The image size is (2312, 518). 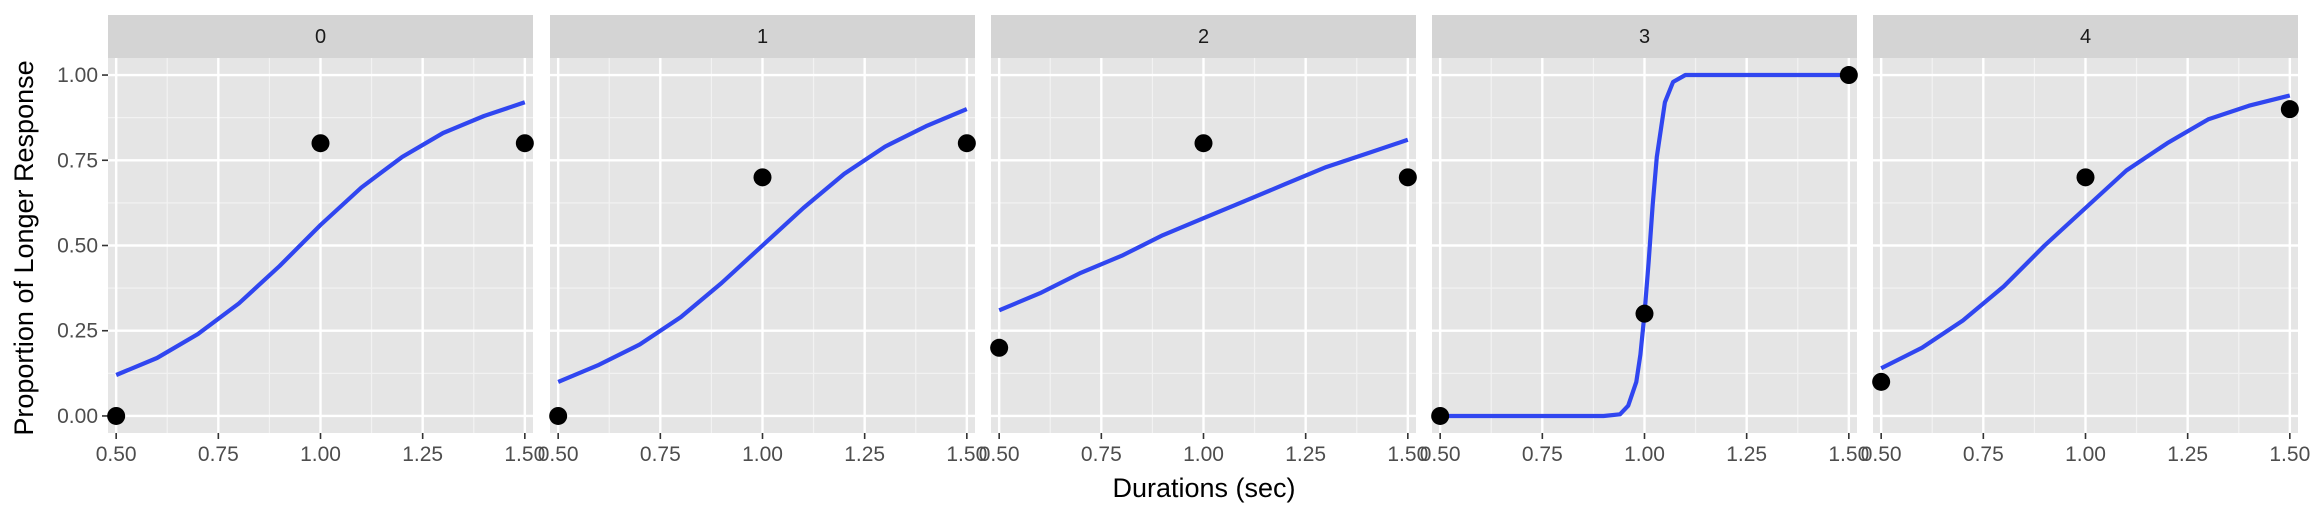 What do you see at coordinates (77, 246) in the screenshot?
I see `y-tick-label: 0.50` at bounding box center [77, 246].